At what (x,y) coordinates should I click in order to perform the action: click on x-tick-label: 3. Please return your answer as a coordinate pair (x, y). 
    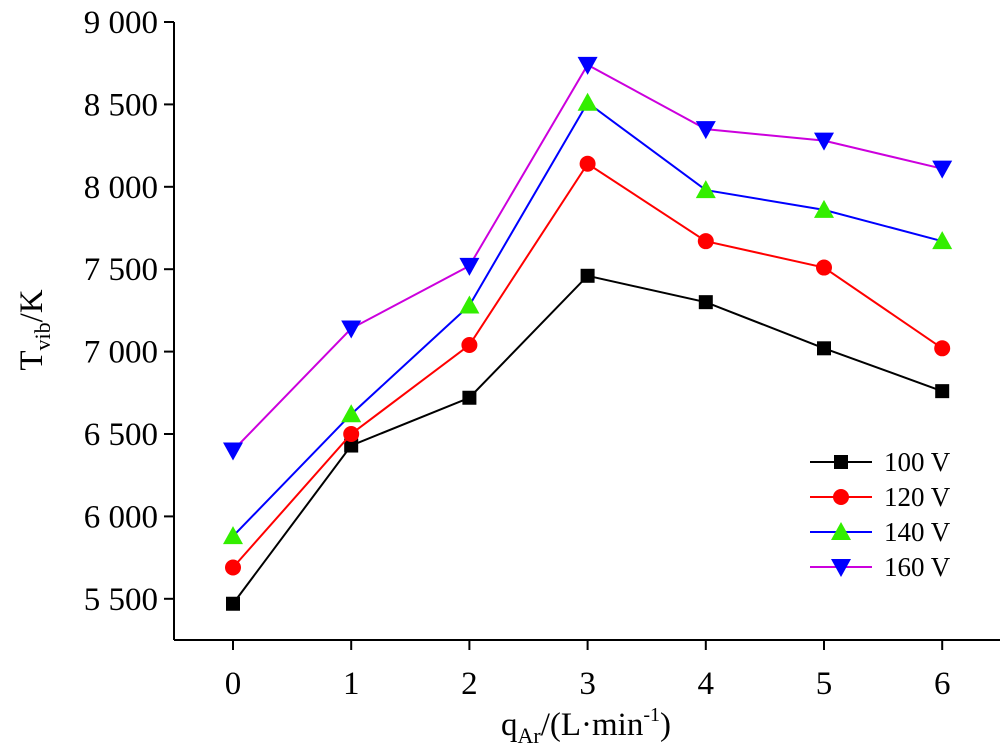
    Looking at the image, I should click on (587, 684).